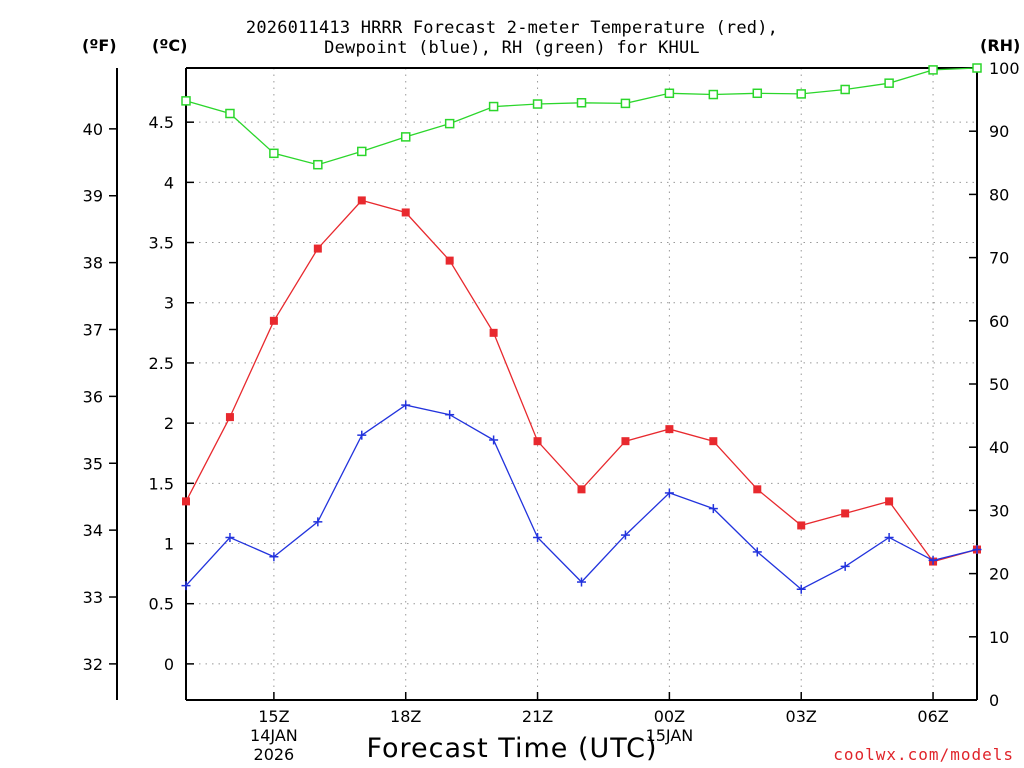  I want to click on rh-line, so click(581, 116).